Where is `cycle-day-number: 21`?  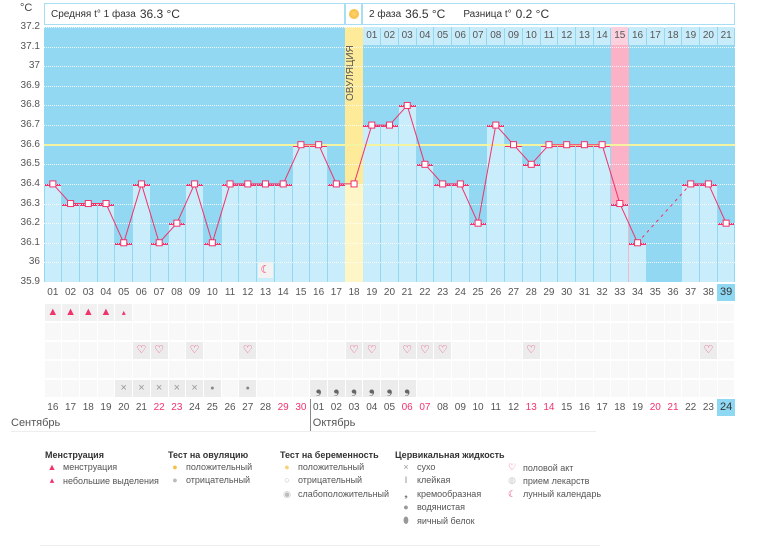 cycle-day-number: 21 is located at coordinates (407, 292).